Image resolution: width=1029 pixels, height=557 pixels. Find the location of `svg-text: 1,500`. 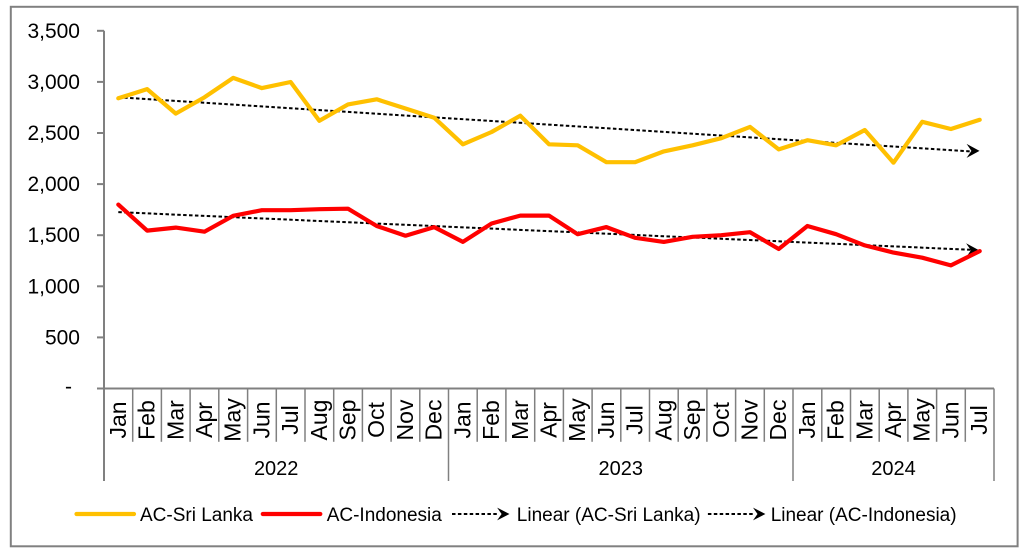

svg-text: 1,500 is located at coordinates (53, 235).